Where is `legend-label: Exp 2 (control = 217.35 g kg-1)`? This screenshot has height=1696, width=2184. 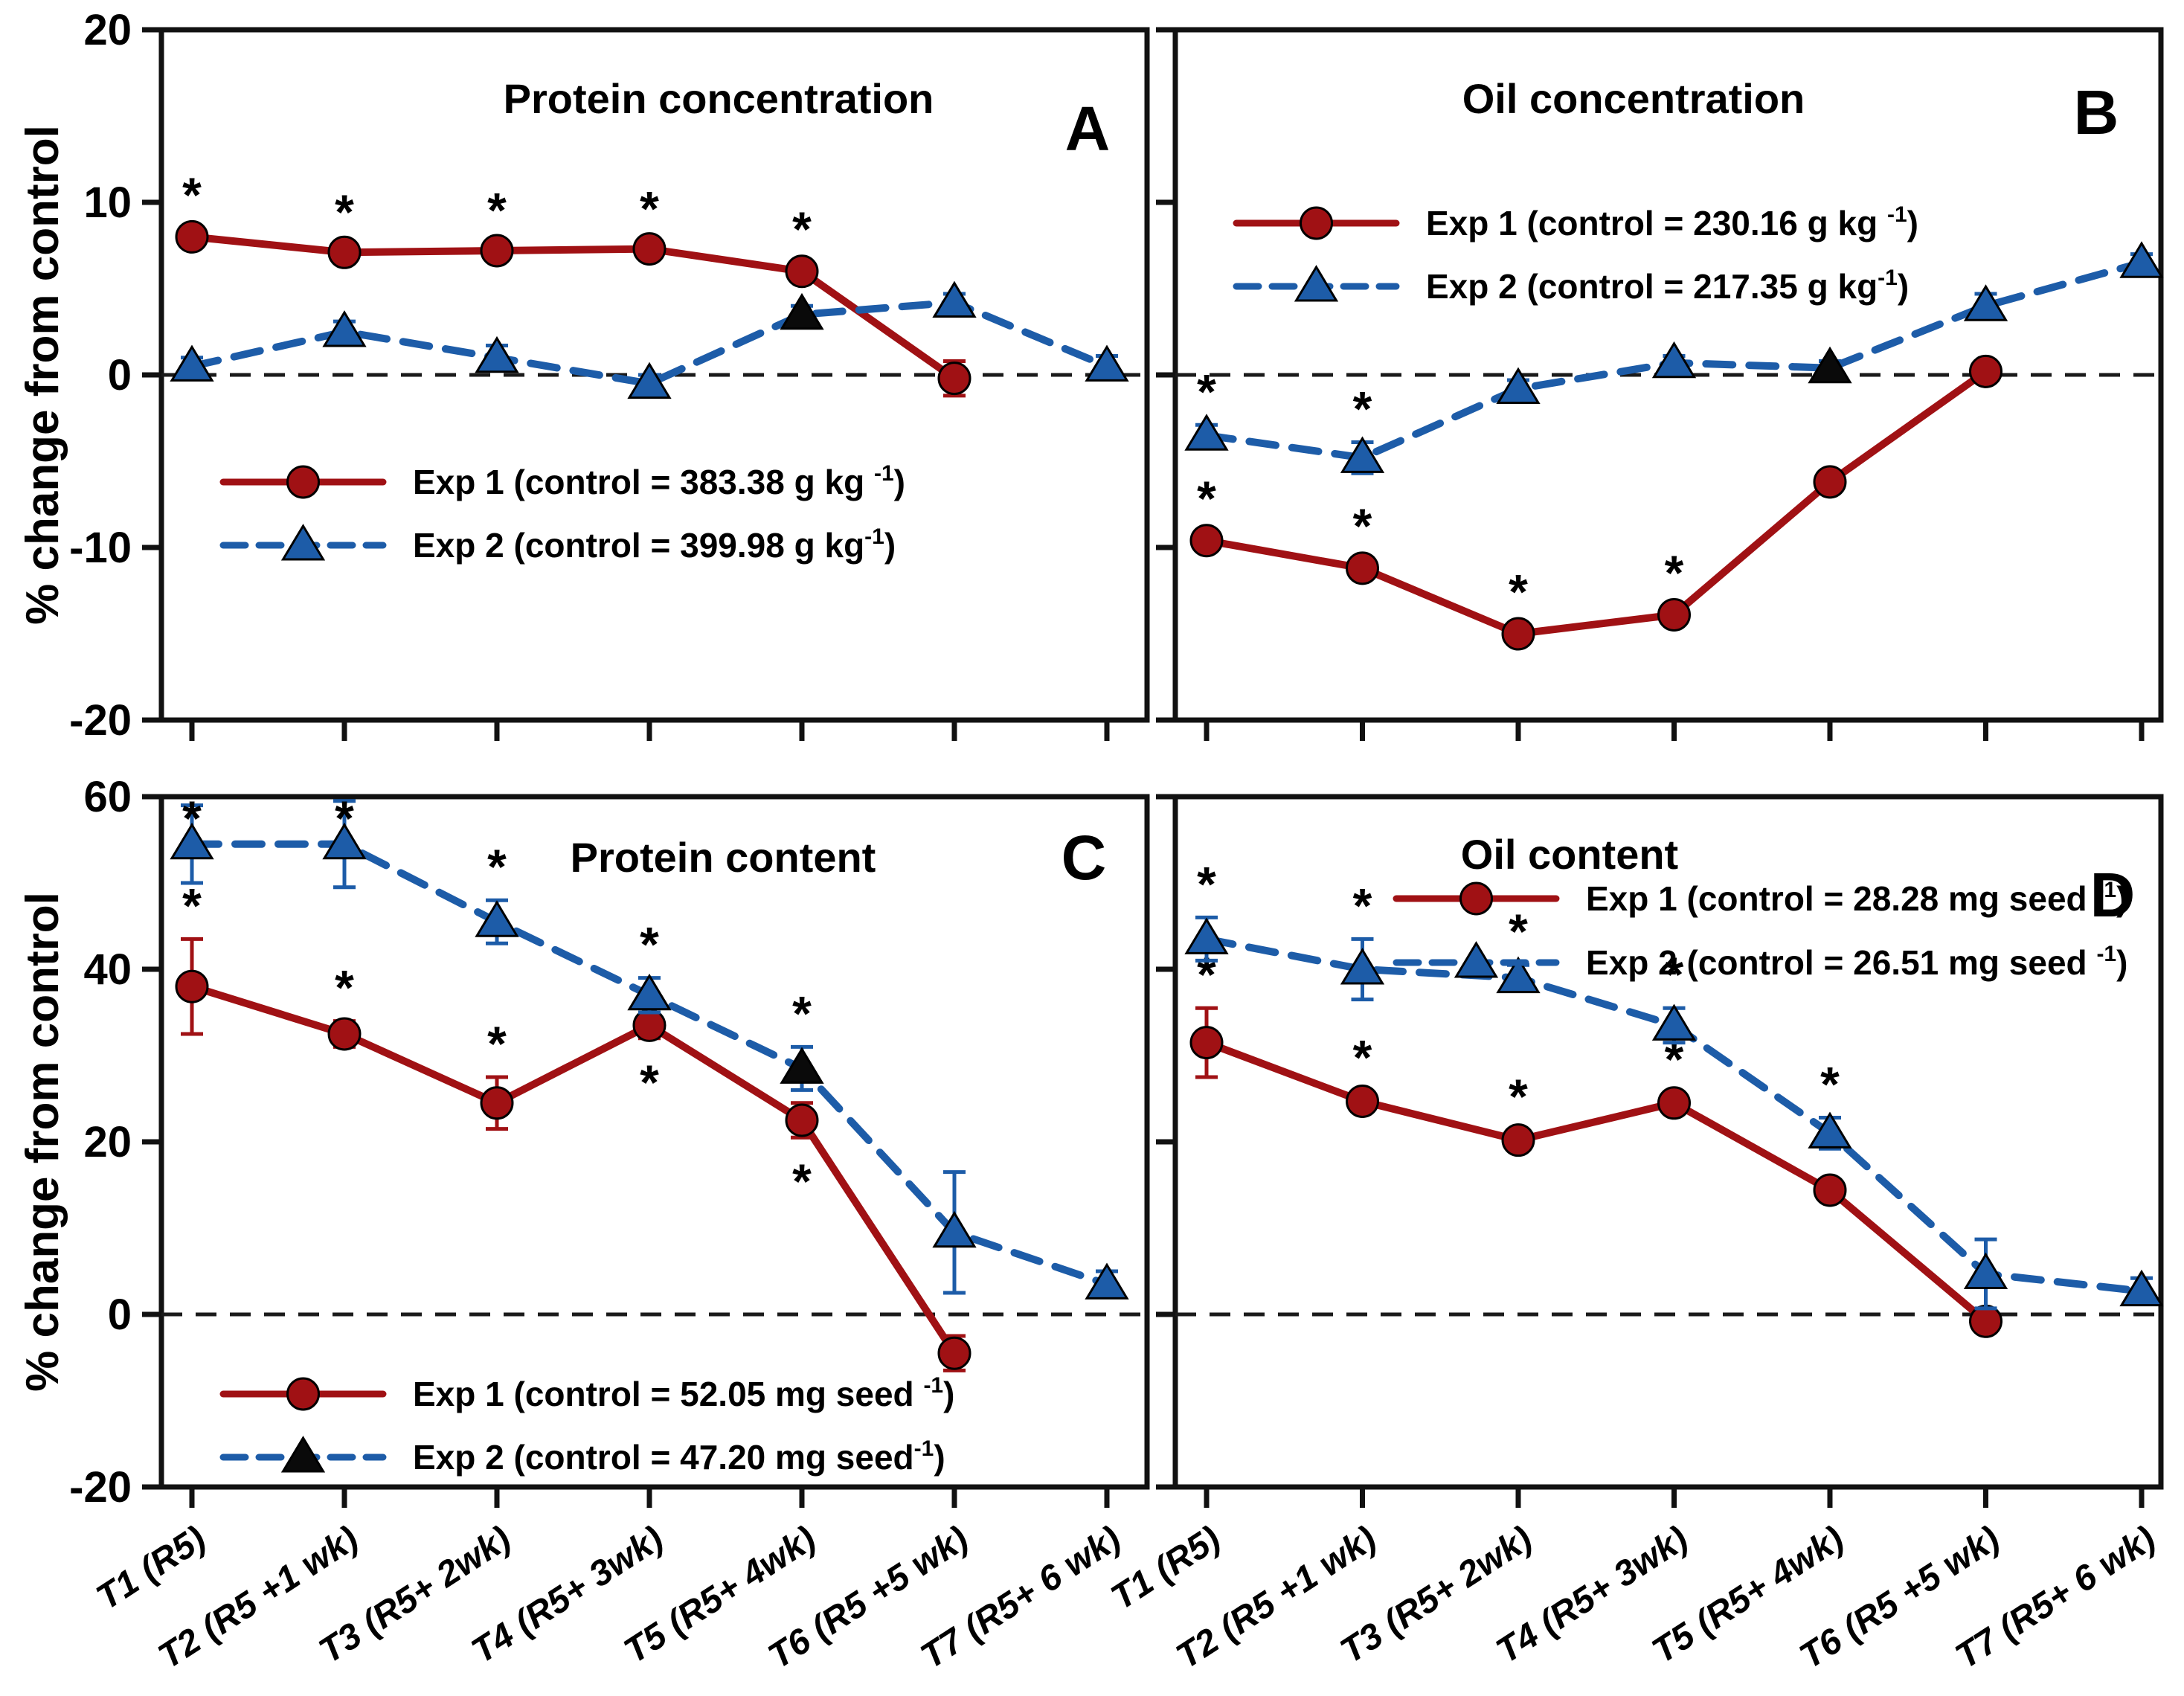 legend-label: Exp 2 (control = 217.35 g kg-1) is located at coordinates (1667, 286).